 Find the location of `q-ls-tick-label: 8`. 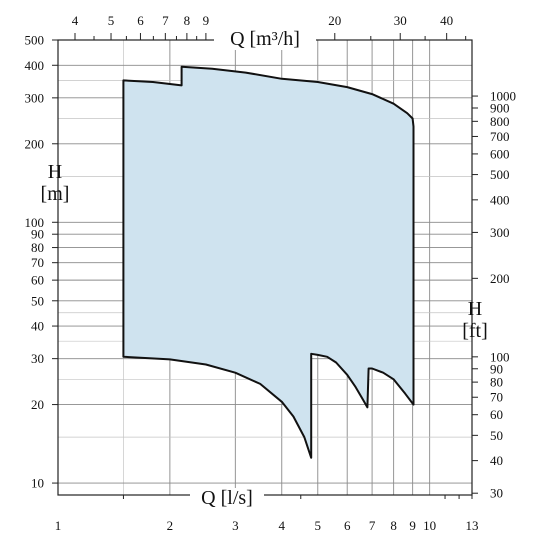

q-ls-tick-label: 8 is located at coordinates (393, 525).